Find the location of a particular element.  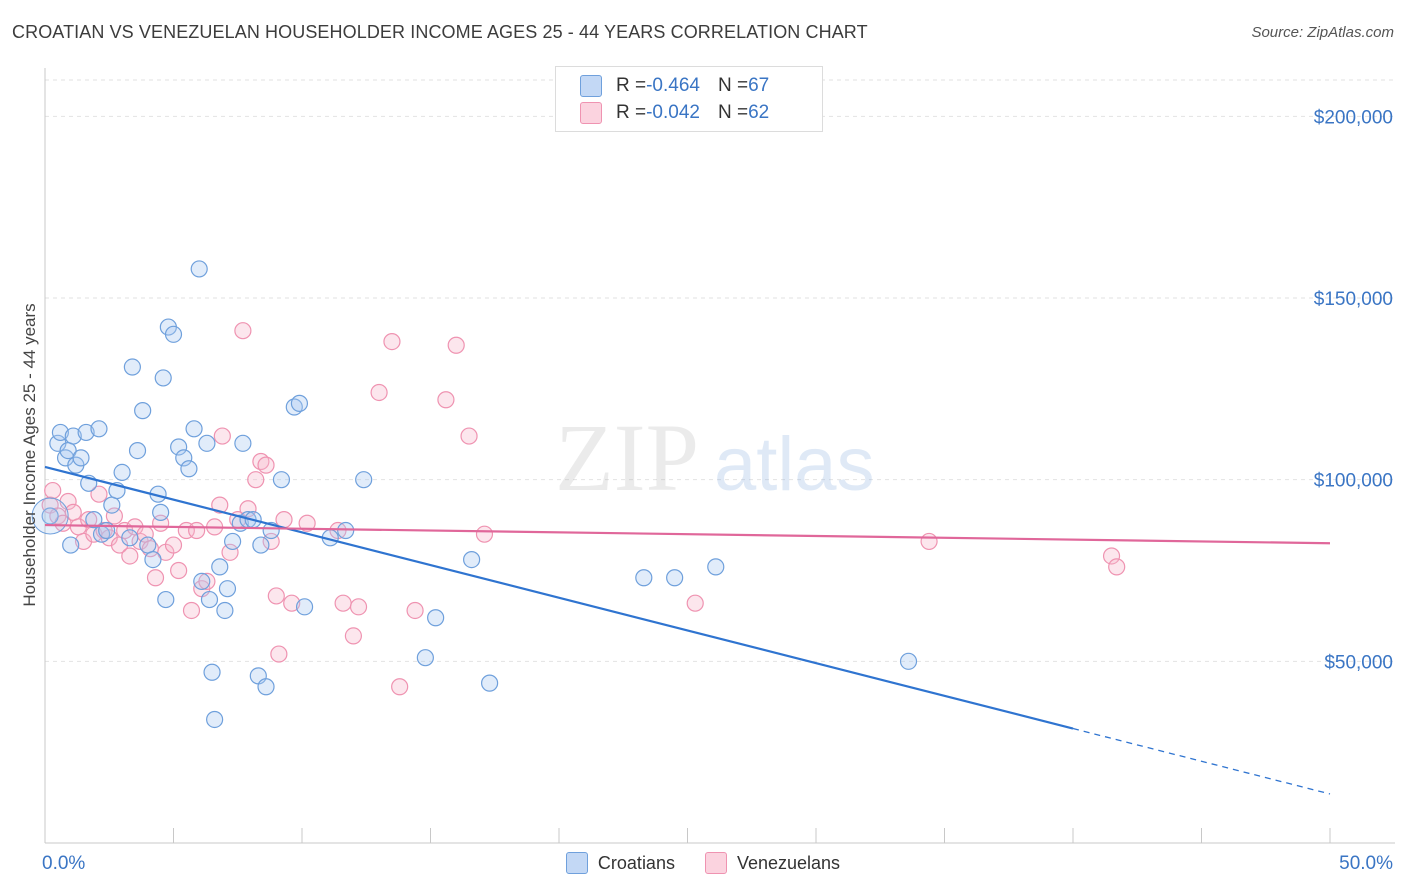

y-tick-label: $150,000 is located at coordinates (1353, 299).